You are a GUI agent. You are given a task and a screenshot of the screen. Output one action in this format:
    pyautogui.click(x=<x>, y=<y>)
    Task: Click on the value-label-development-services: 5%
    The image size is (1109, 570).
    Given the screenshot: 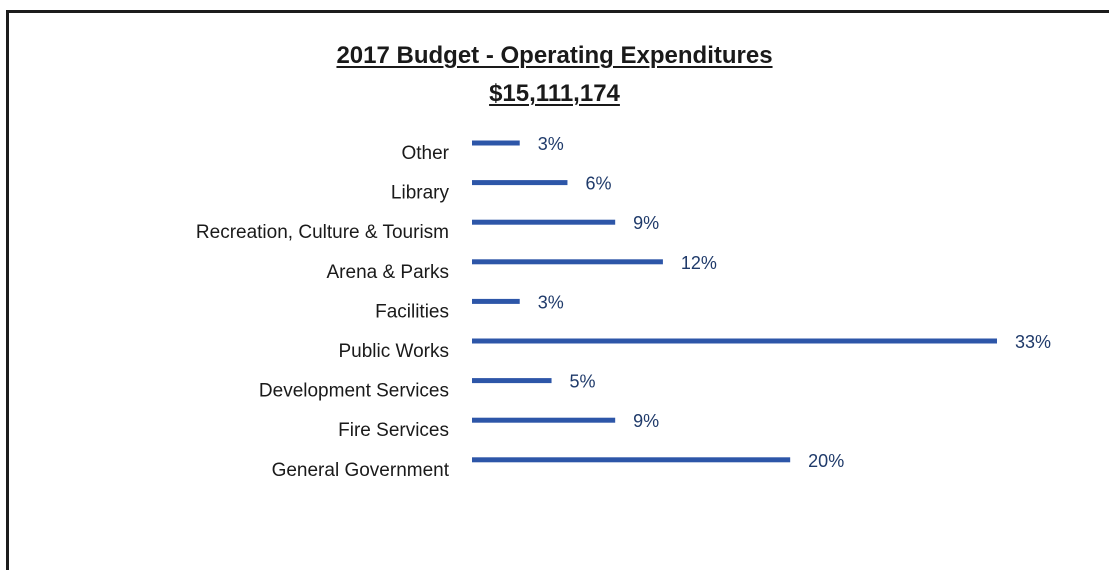 What is the action you would take?
    pyautogui.click(x=583, y=382)
    